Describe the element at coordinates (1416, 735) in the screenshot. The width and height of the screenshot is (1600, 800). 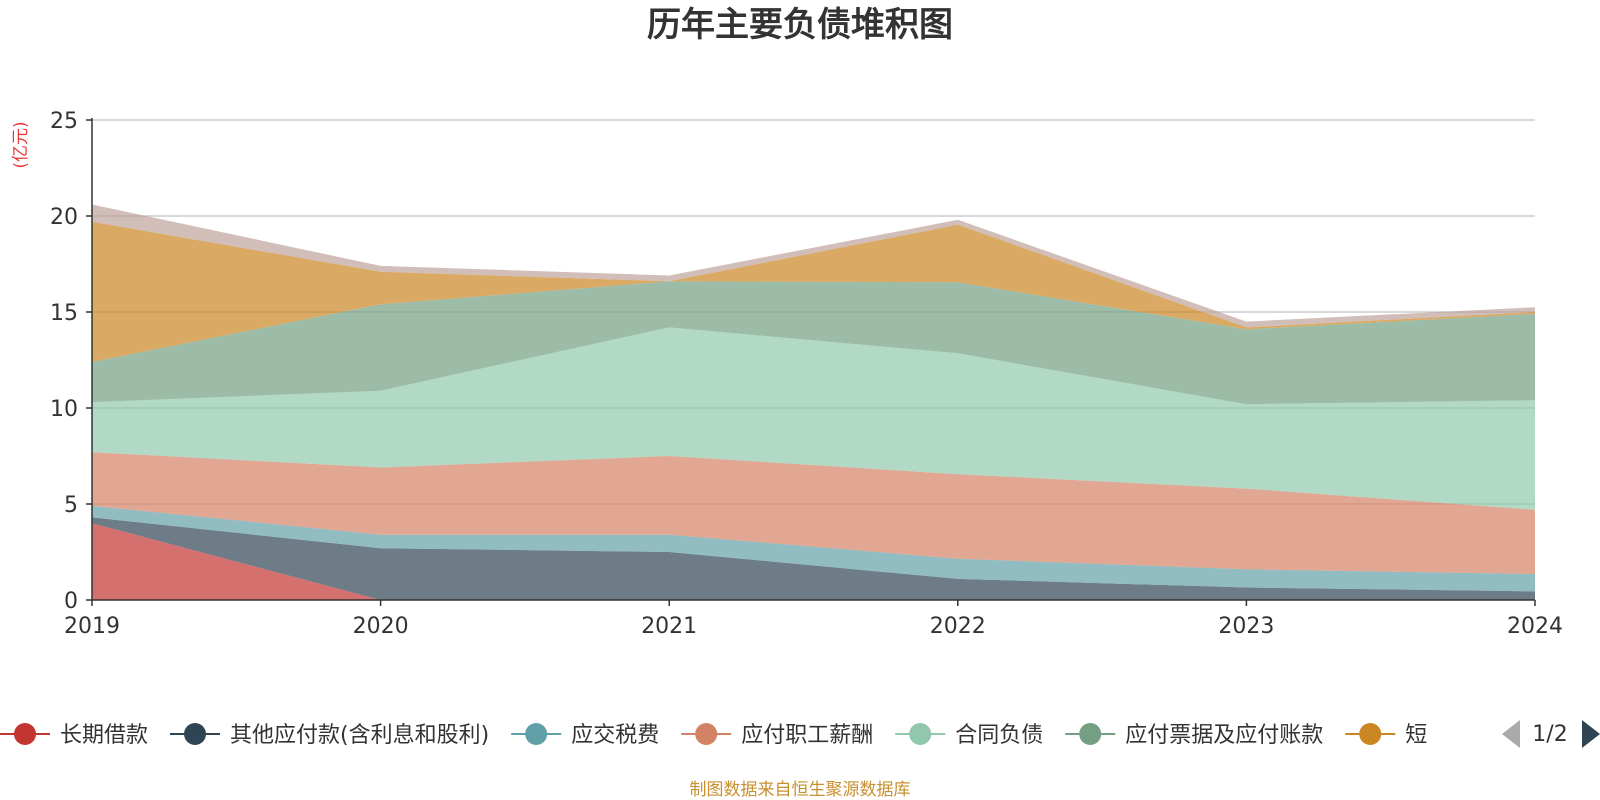
I see `legend-label: 短` at that location.